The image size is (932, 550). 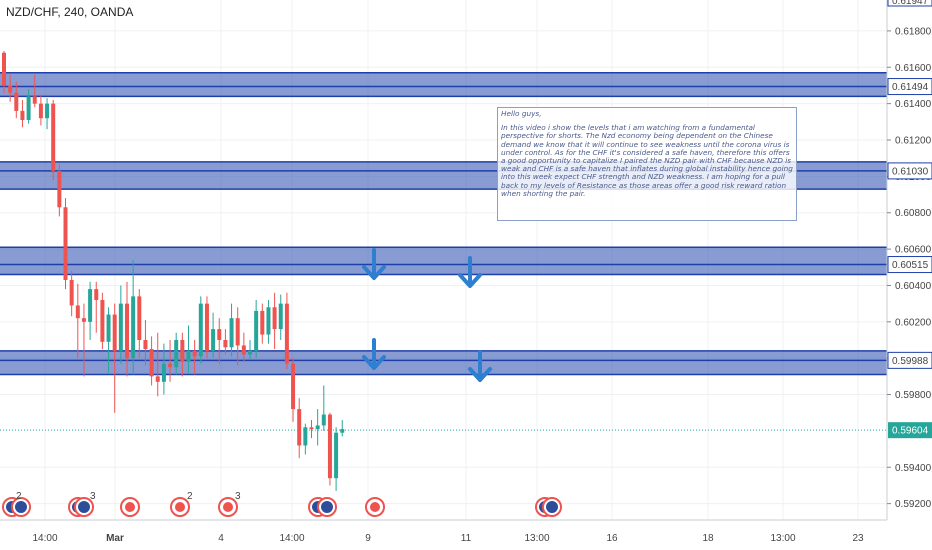 What do you see at coordinates (913, 68) in the screenshot?
I see `price-tick-label: 0.61600` at bounding box center [913, 68].